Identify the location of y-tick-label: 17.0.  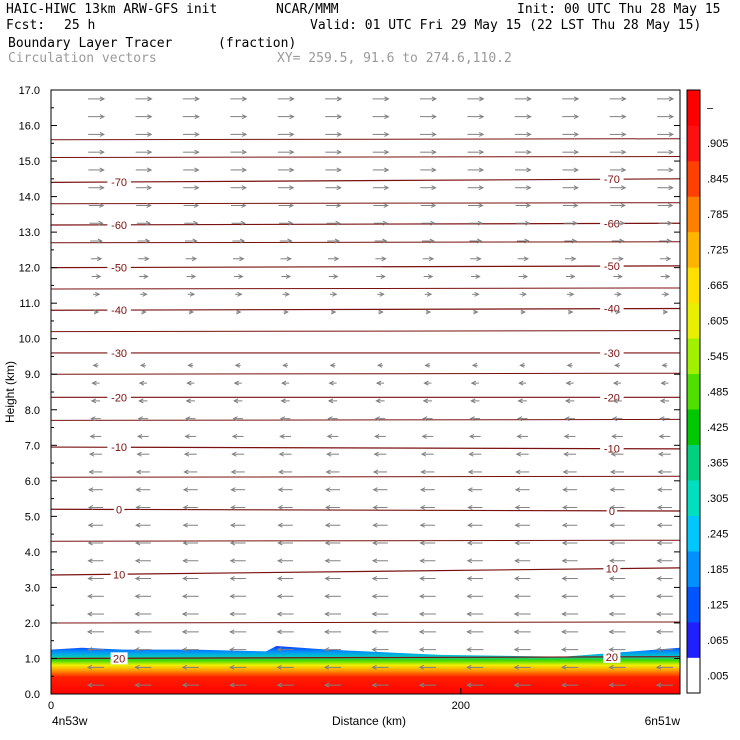
(29, 91).